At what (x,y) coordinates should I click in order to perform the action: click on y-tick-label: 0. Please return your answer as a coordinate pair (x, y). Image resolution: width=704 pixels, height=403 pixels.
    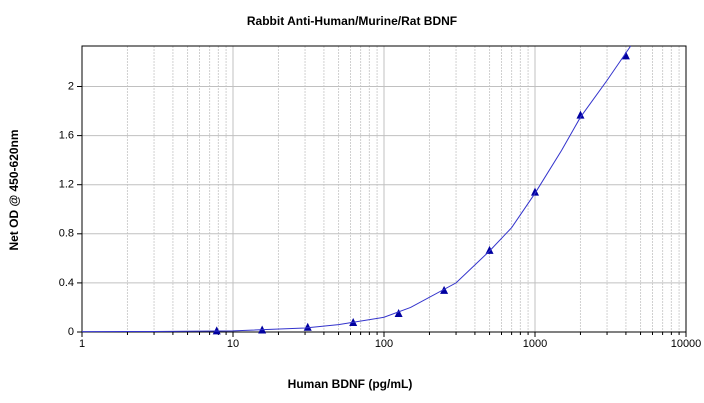
    Looking at the image, I should click on (71, 332).